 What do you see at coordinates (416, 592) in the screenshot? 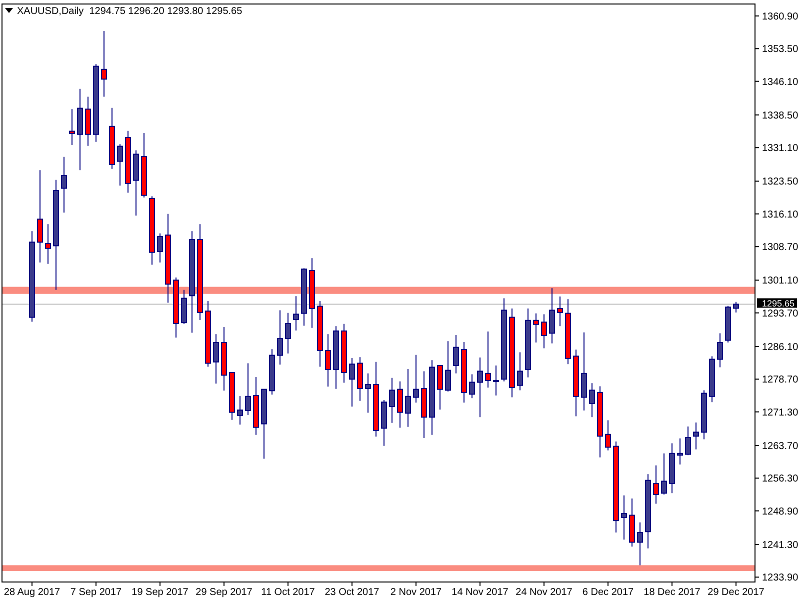
I see `x-tick-label: 2 Nov 2017` at bounding box center [416, 592].